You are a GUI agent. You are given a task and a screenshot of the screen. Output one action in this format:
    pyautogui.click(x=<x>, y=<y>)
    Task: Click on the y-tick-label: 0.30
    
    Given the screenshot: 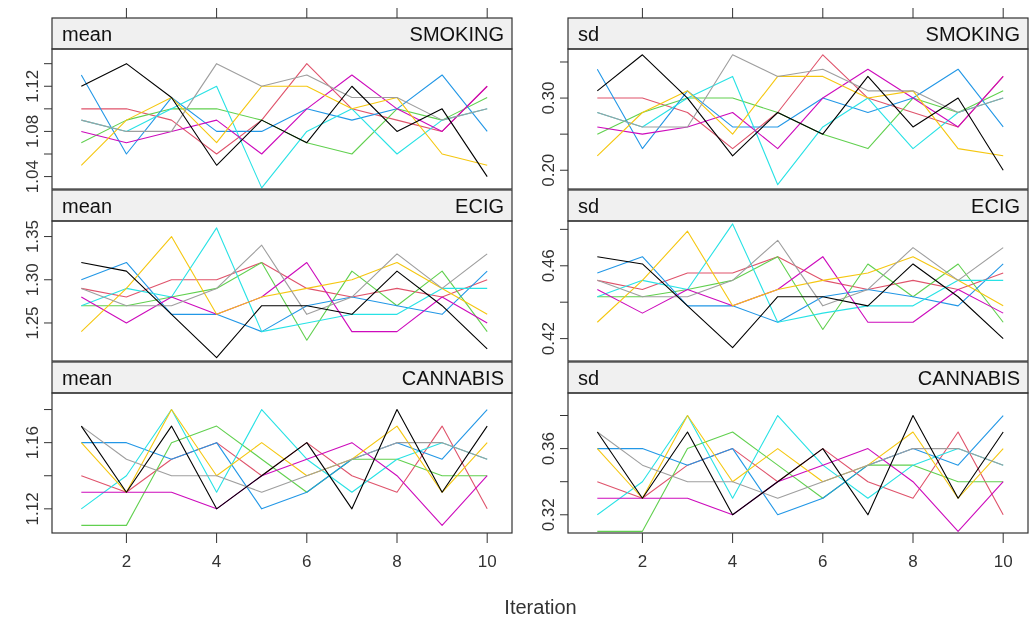 What is the action you would take?
    pyautogui.click(x=548, y=98)
    